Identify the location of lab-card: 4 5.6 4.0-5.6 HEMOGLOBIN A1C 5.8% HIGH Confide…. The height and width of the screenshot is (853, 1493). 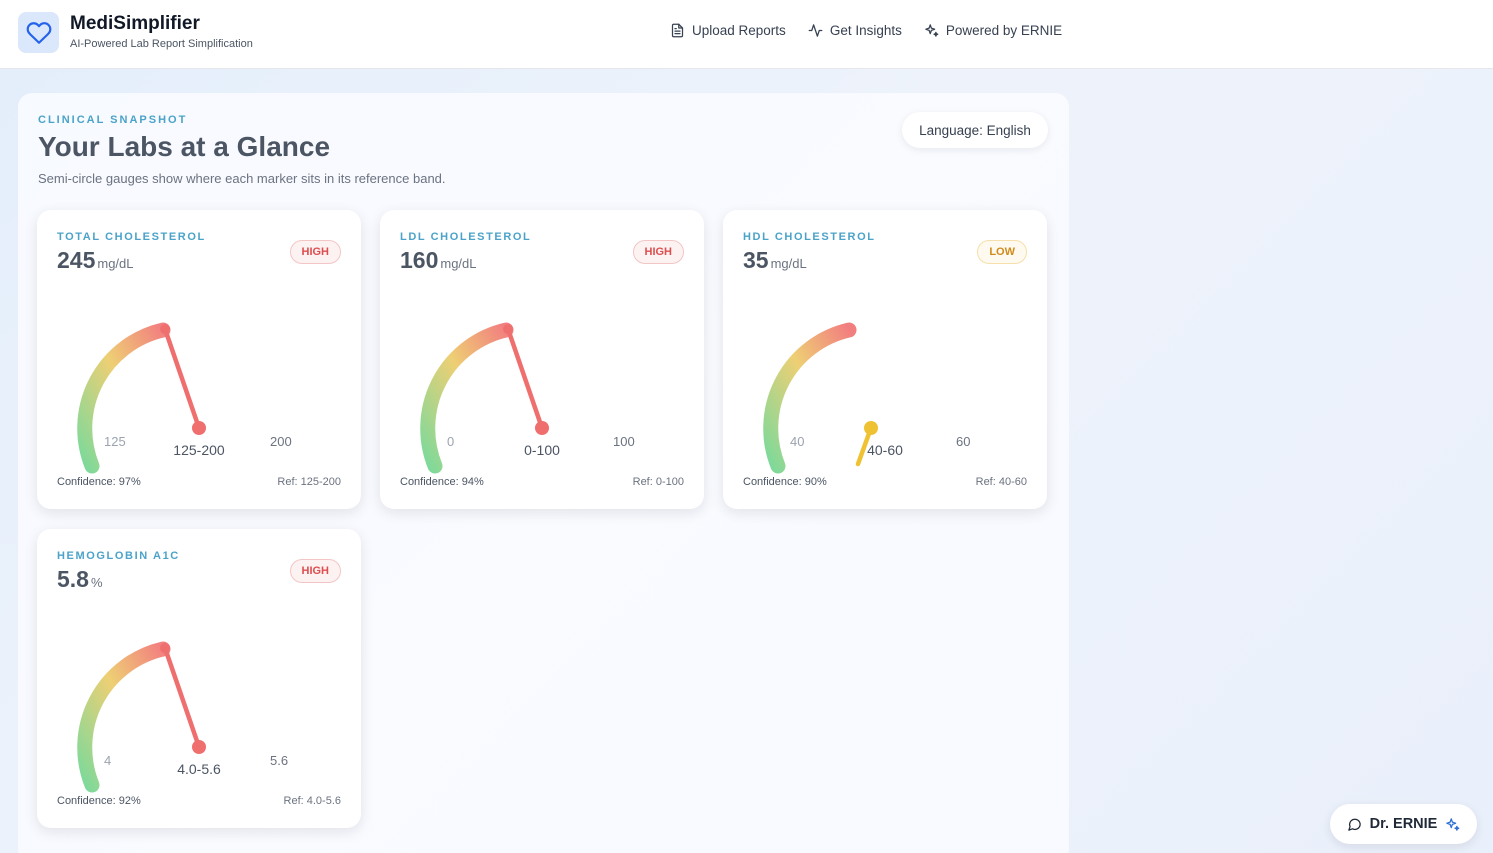
(199, 678).